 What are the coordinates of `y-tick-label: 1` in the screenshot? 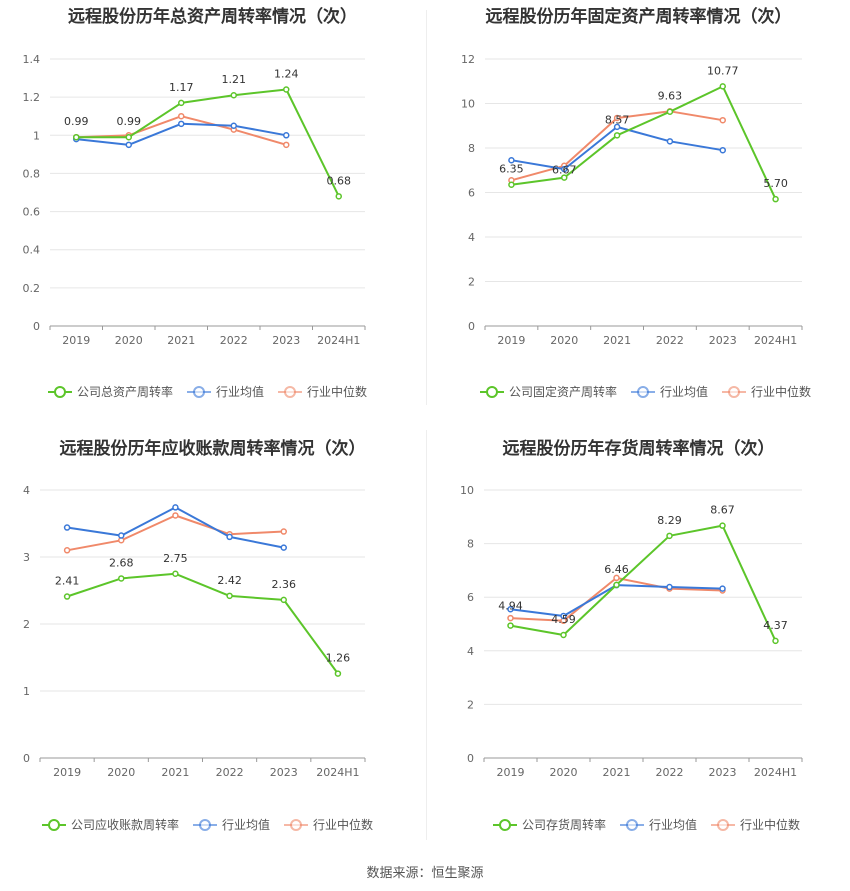 It's located at (36, 135).